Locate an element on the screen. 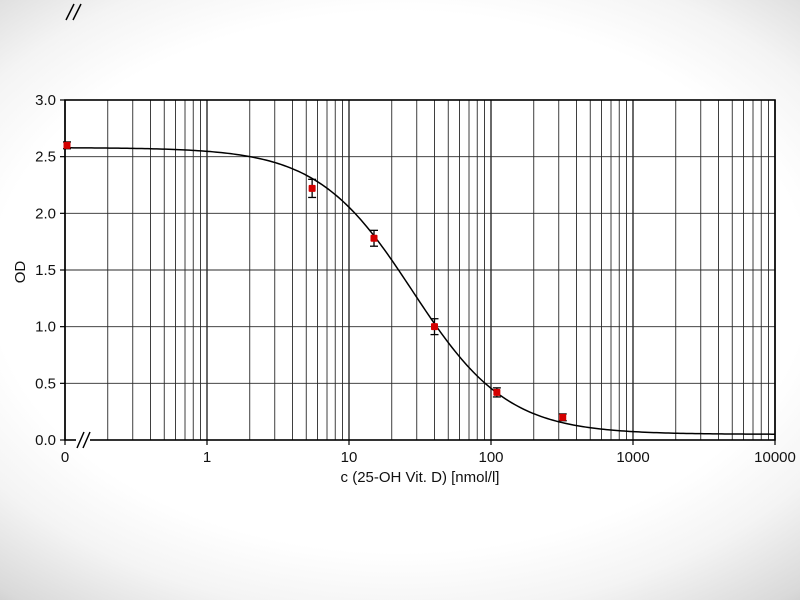 The image size is (800, 600). axis-break-bottom-icon is located at coordinates (83, 440).